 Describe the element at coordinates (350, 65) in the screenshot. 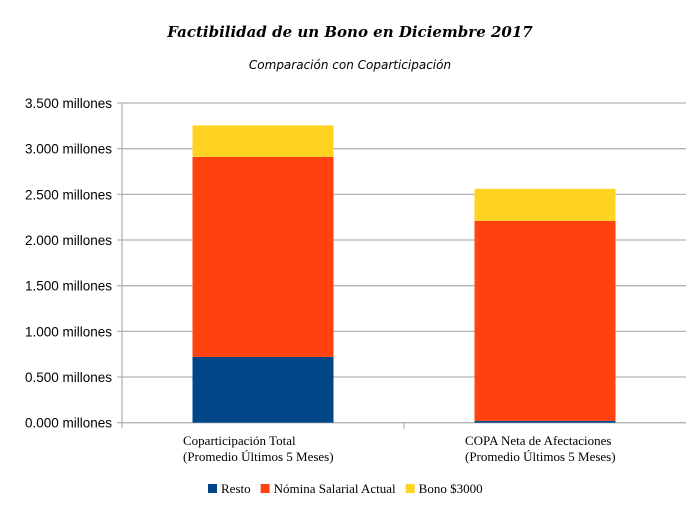

I see `chart-subtitle: Comparación con Coparticipación` at that location.